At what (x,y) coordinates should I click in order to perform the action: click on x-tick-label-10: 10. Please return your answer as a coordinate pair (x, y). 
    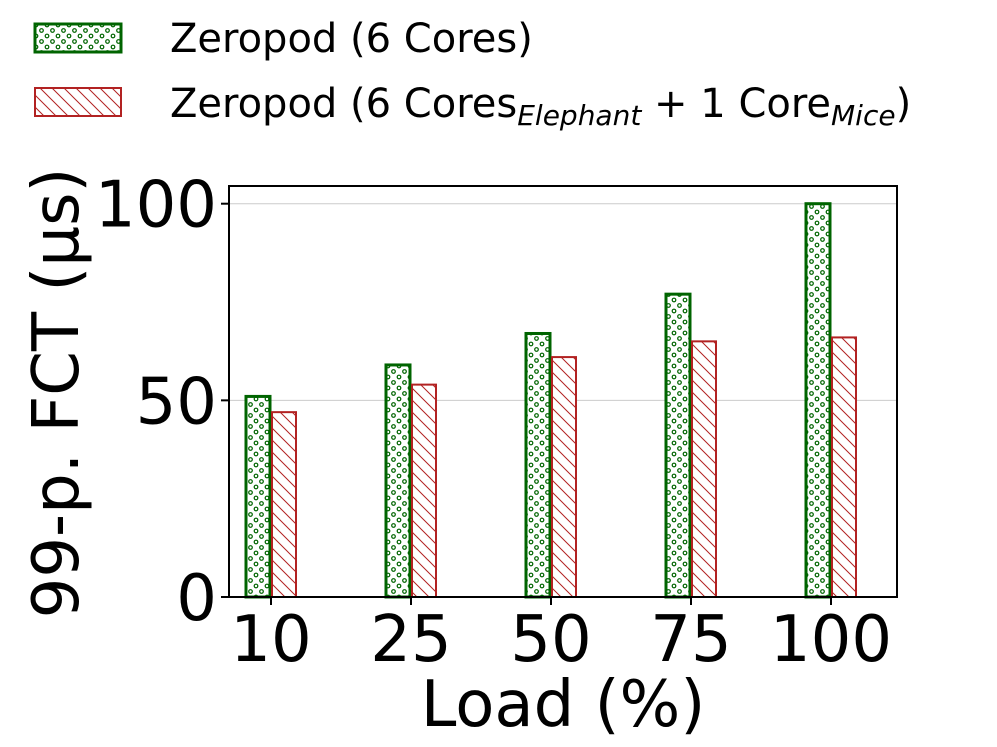
    Looking at the image, I should click on (270, 640).